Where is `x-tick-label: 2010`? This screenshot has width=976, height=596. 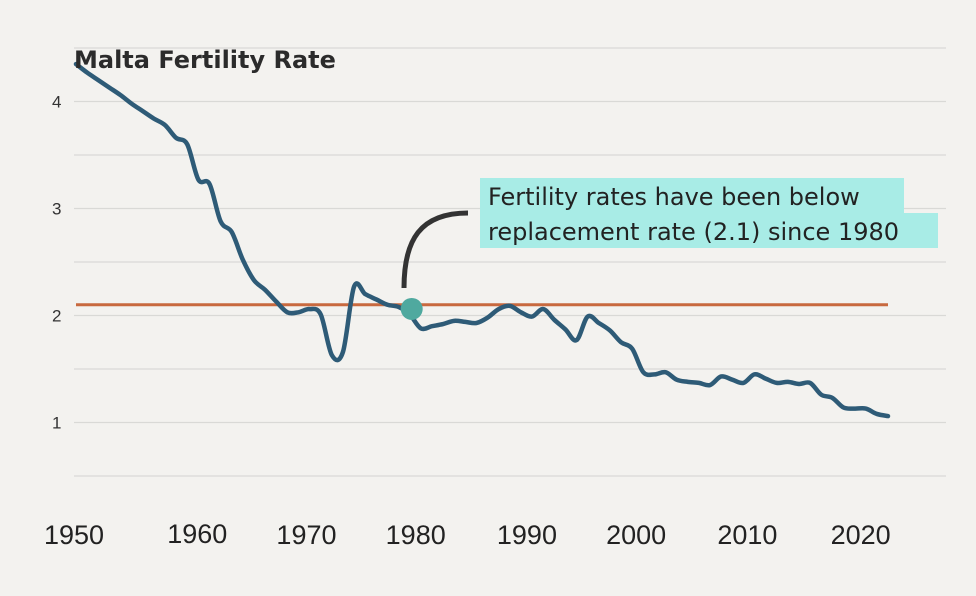
x-tick-label: 2010 is located at coordinates (747, 535).